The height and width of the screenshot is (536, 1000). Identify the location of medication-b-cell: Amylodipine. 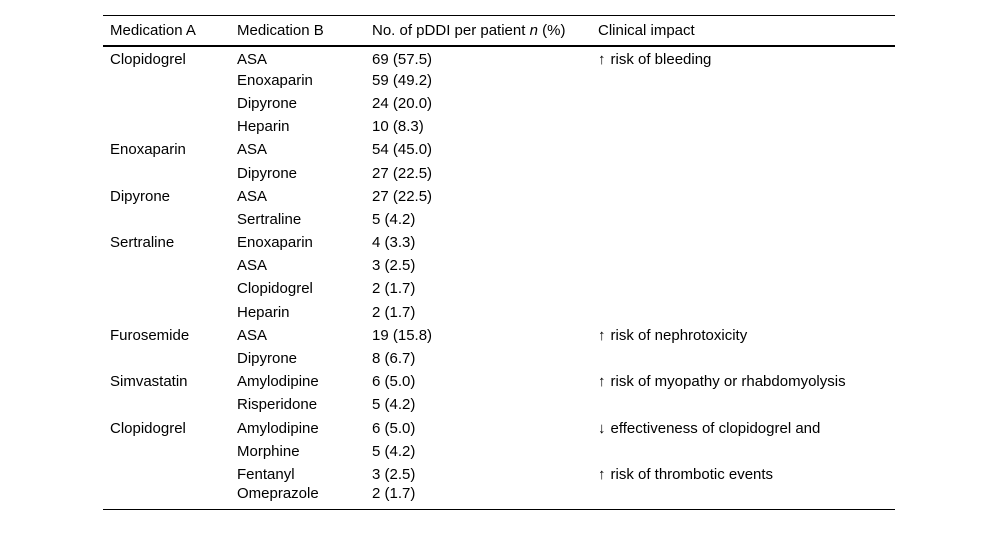
(278, 428).